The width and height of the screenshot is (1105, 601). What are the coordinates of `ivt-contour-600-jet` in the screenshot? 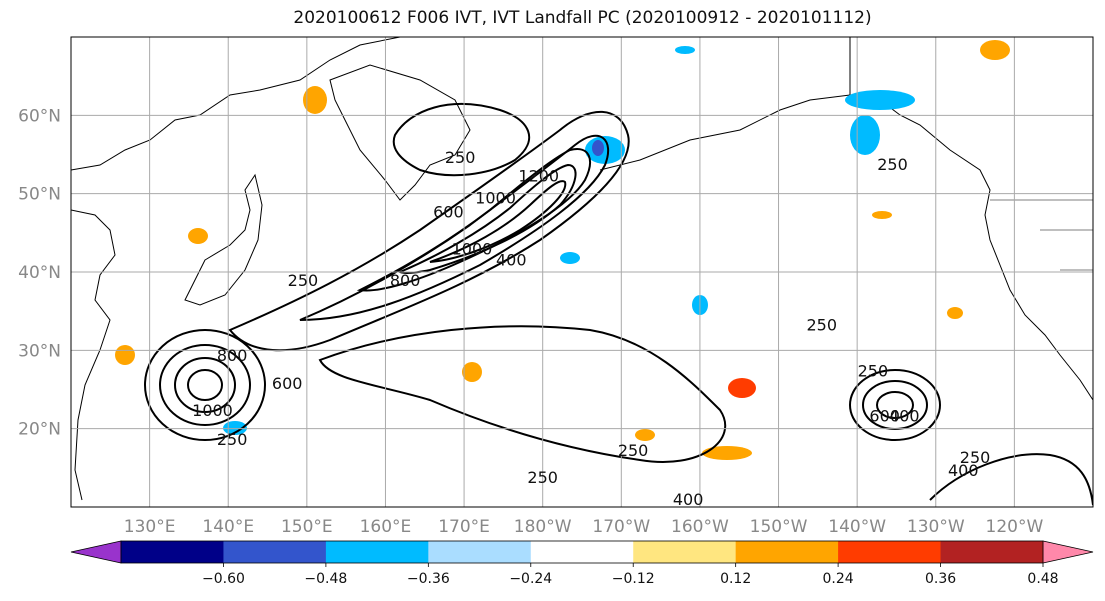 It's located at (473, 220).